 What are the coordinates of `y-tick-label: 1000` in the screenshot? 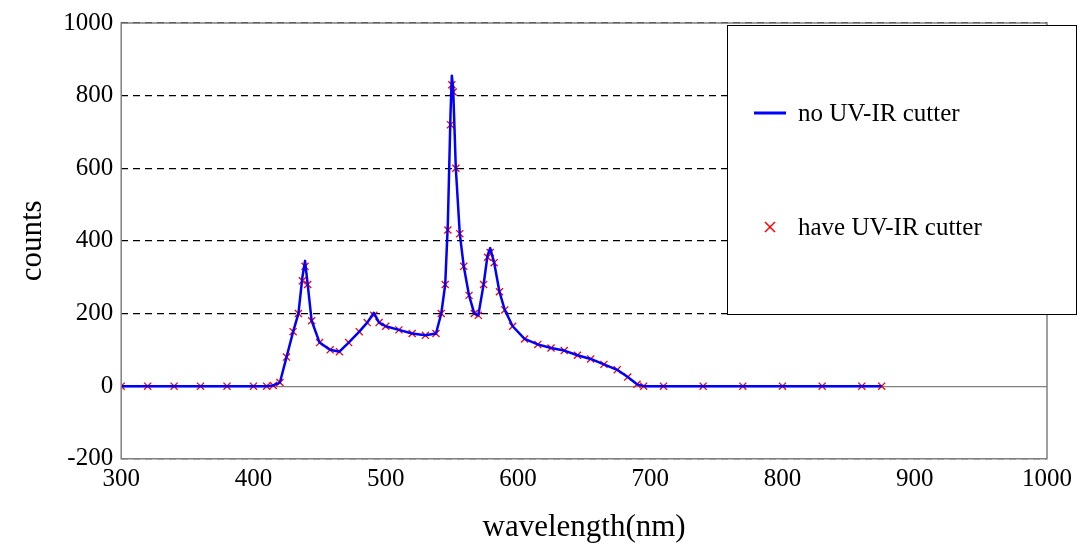 It's located at (88, 21).